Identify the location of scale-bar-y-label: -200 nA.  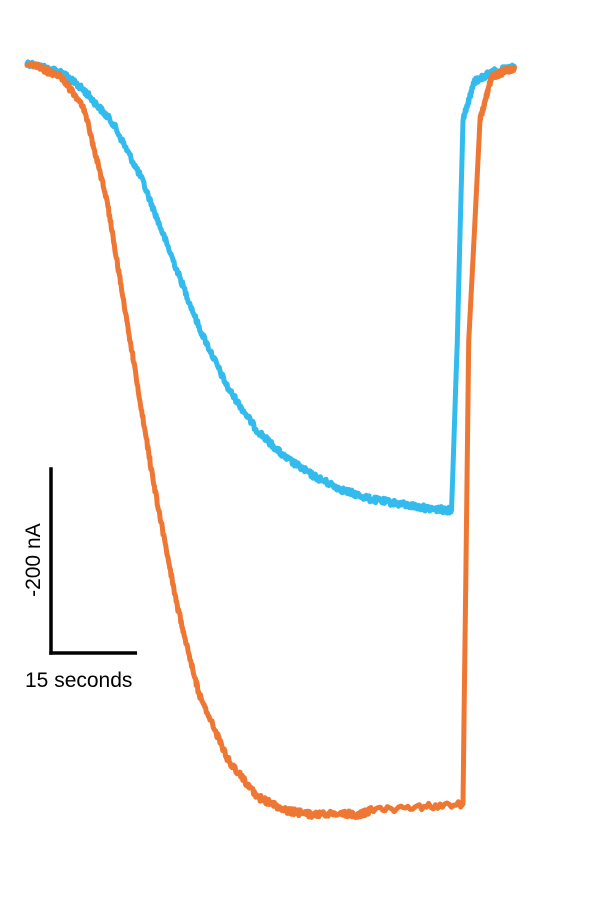
(33, 560).